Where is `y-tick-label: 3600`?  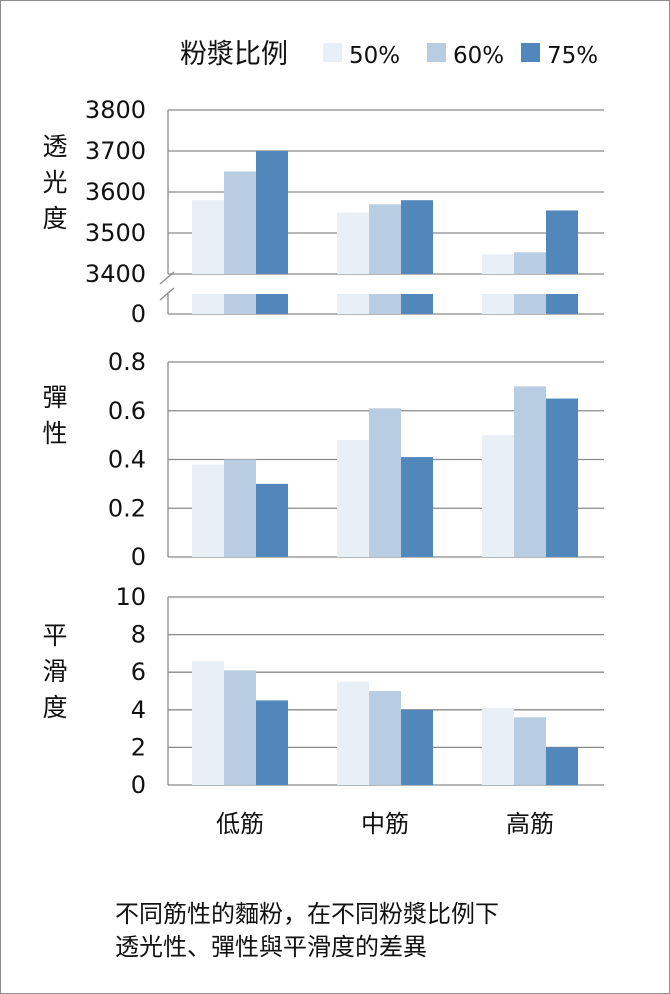
y-tick-label: 3600 is located at coordinates (115, 192).